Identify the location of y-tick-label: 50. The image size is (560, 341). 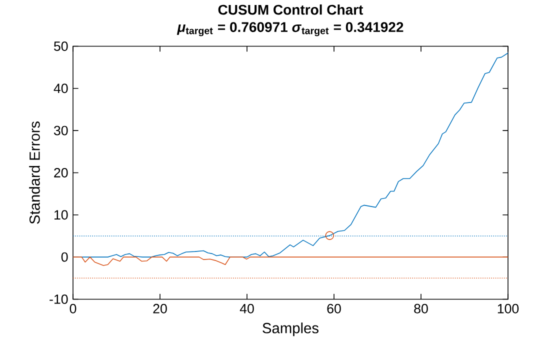
(61, 47).